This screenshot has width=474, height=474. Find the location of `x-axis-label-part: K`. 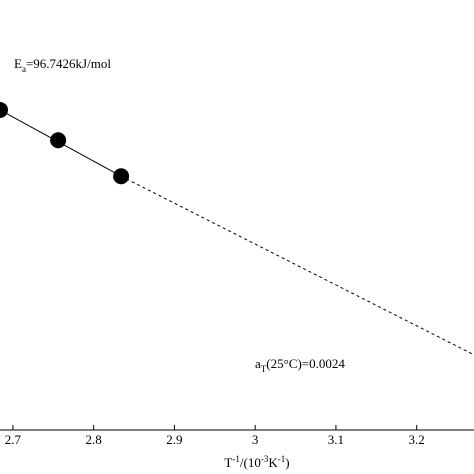

x-axis-label-part: K is located at coordinates (273, 462).